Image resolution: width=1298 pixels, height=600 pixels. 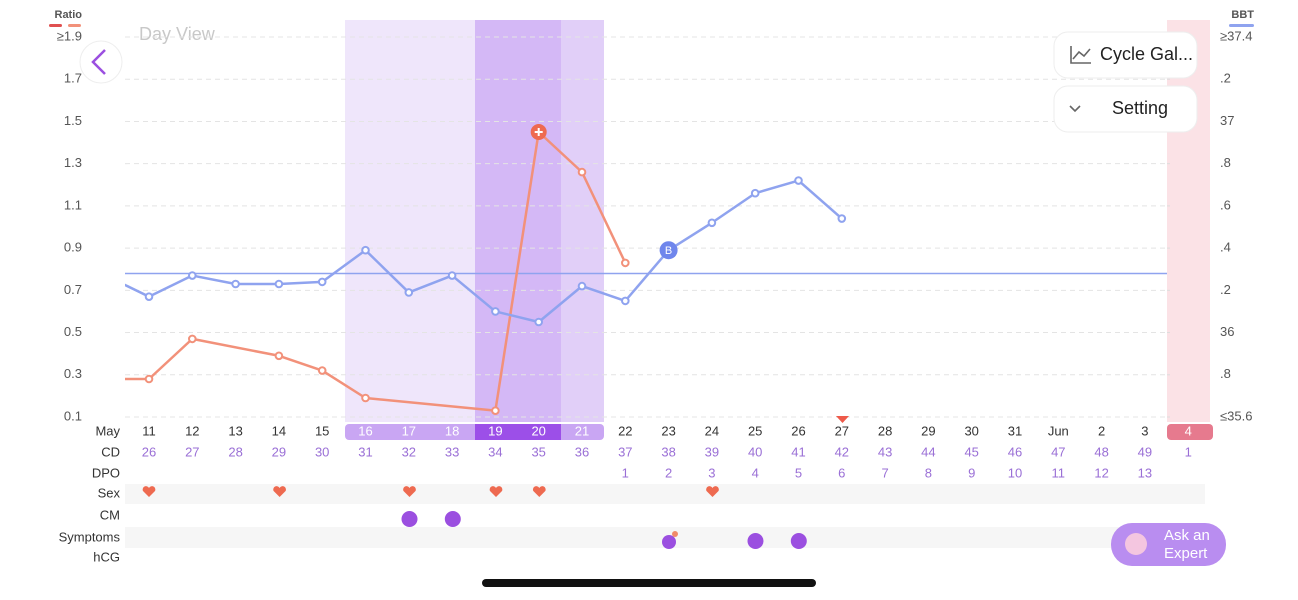 I want to click on x-tick-label: Jun, so click(x=1058, y=430).